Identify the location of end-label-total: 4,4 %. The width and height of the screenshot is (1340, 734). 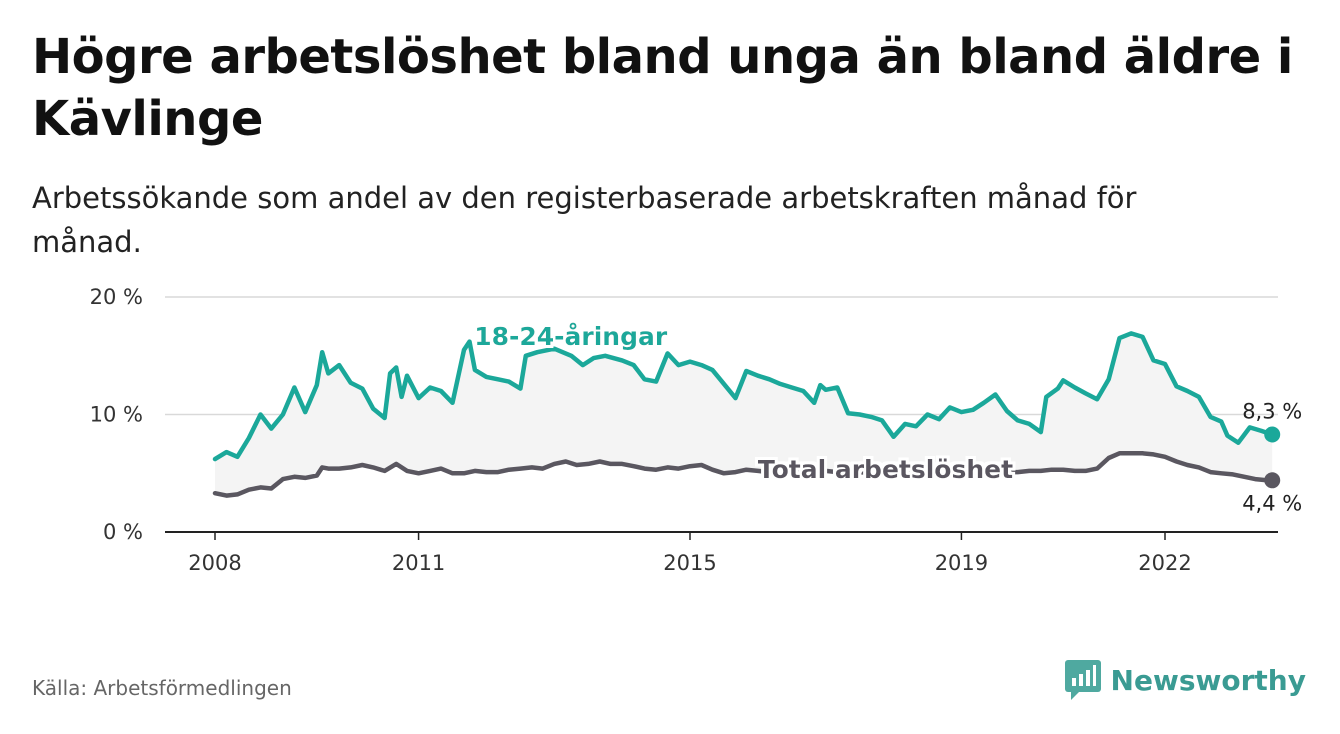
(1272, 503).